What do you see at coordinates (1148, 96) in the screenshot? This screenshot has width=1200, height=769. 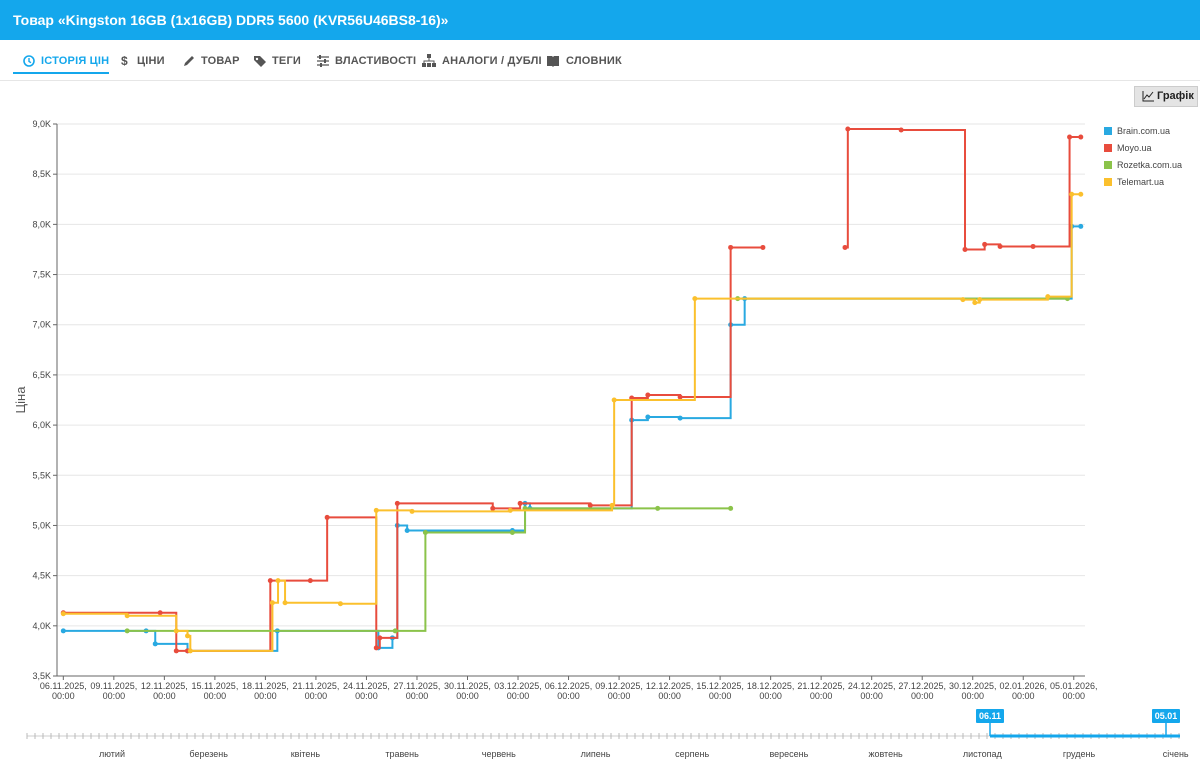 I see `chart-icon` at bounding box center [1148, 96].